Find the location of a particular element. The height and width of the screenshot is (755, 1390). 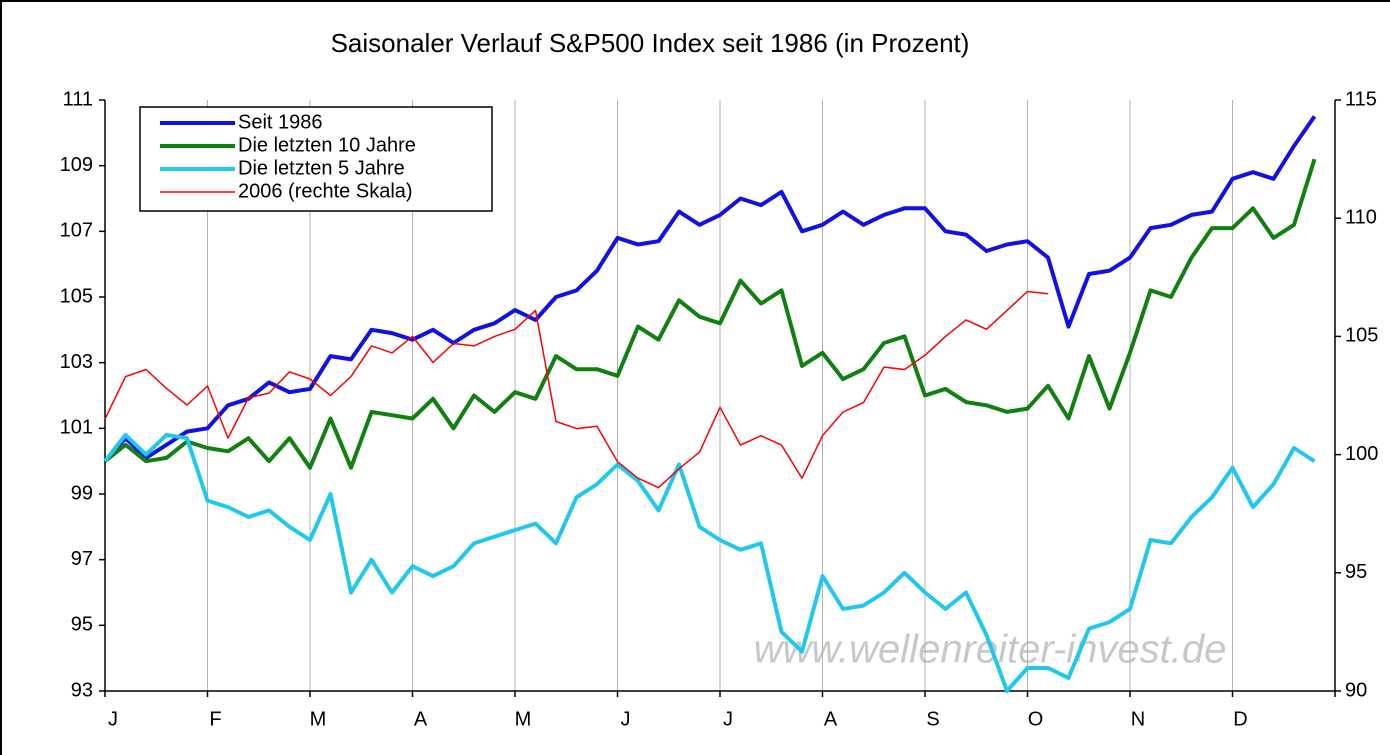

x-tick-label: D is located at coordinates (1240, 719).